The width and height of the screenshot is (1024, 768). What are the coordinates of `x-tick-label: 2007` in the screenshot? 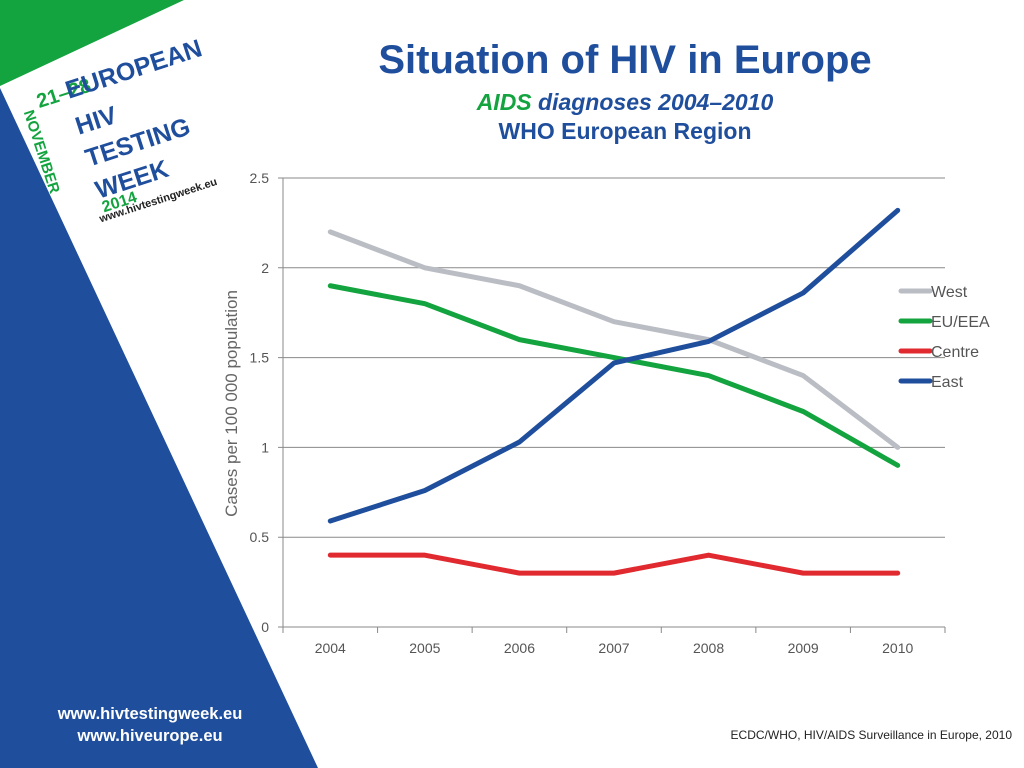 It's located at (613, 648).